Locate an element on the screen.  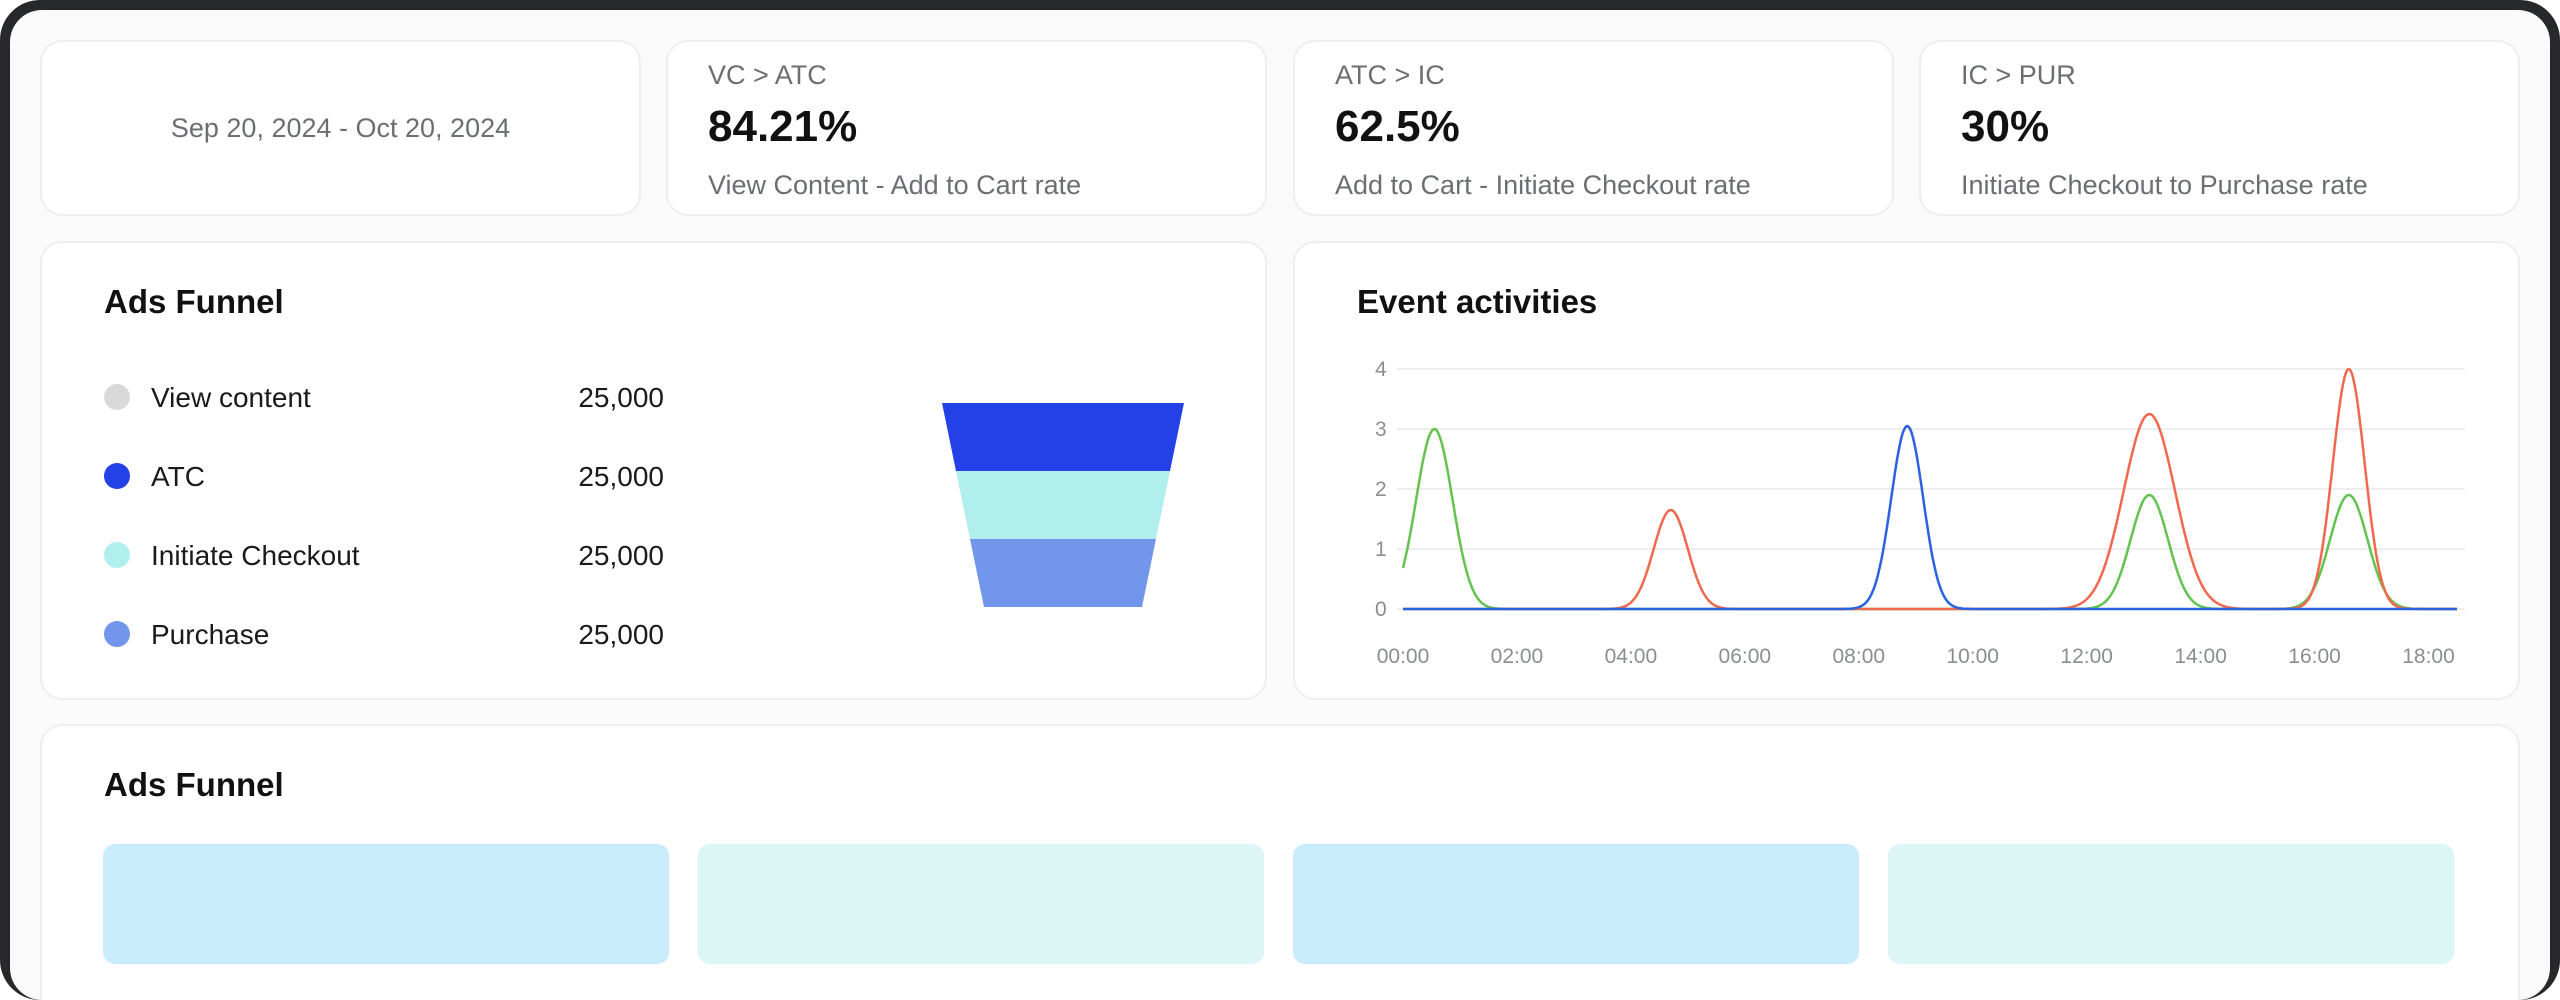
x-tick-label: 14:00 is located at coordinates (2200, 656).